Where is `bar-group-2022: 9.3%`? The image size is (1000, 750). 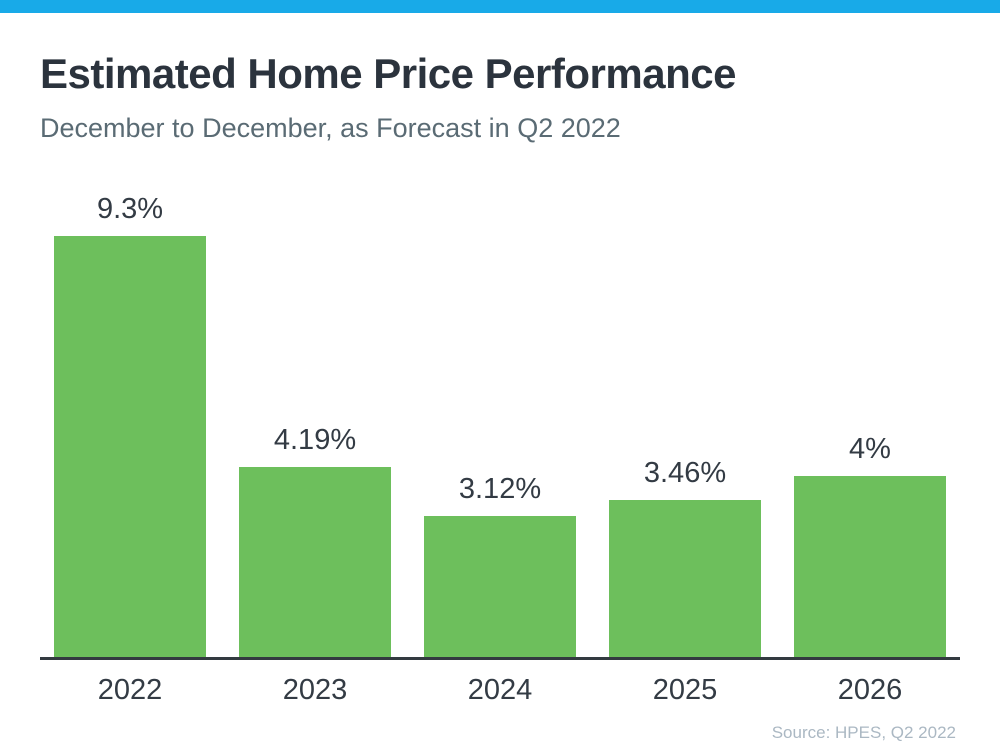
bar-group-2022: 9.3% is located at coordinates (130, 425).